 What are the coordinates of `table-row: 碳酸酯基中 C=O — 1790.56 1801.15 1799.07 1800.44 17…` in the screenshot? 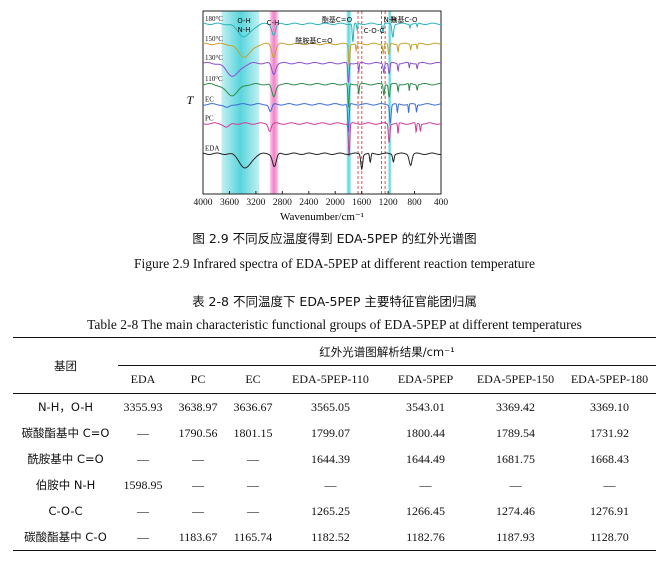 It's located at (334, 433).